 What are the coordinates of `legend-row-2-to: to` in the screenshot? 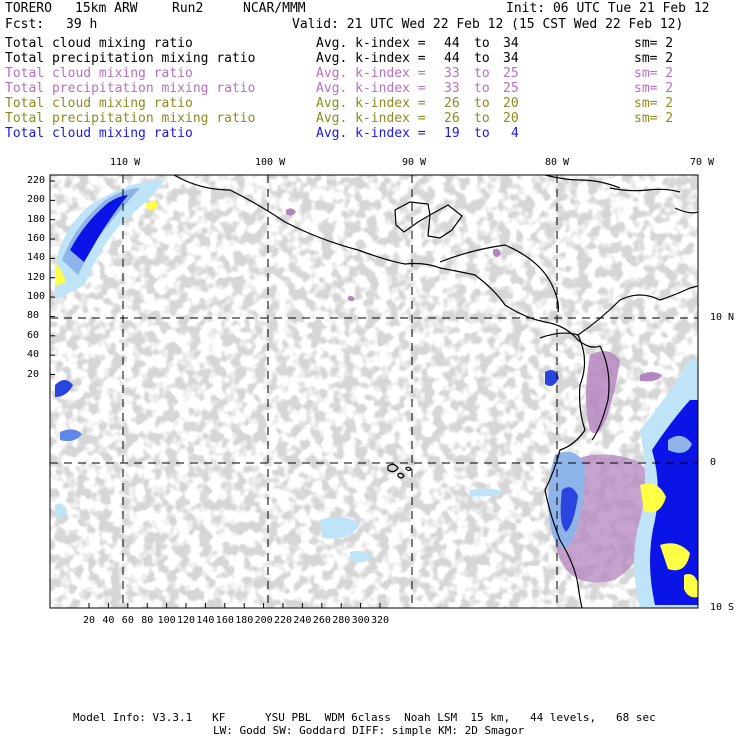 It's located at (482, 58).